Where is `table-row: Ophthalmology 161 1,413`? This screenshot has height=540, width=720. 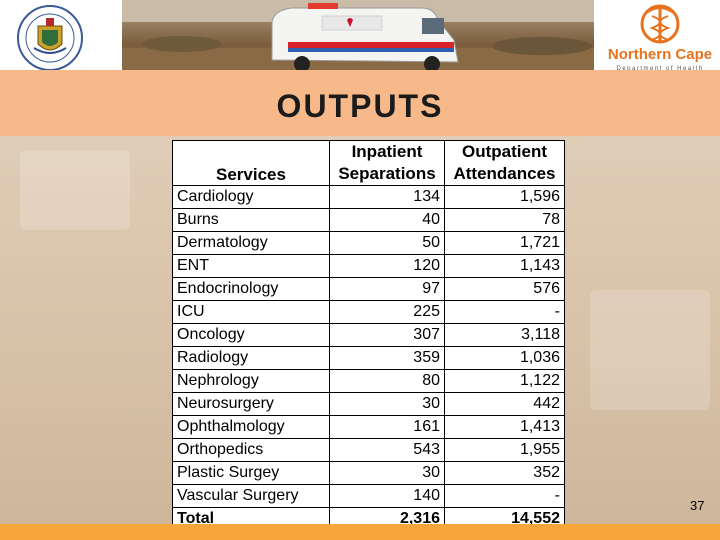 table-row: Ophthalmology 161 1,413 is located at coordinates (368, 427).